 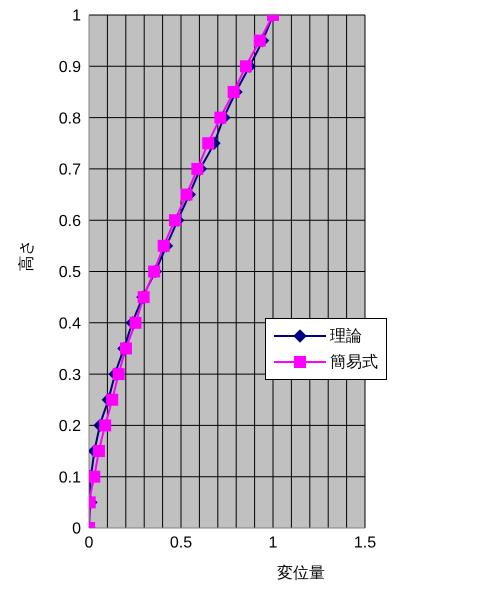 I want to click on y-tick-label: 0.1, so click(x=70, y=477).